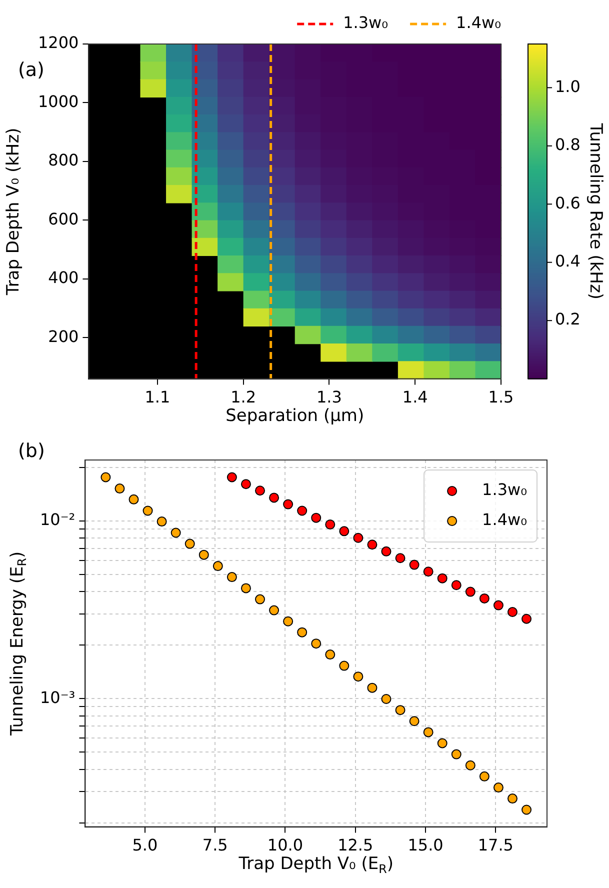 Image resolution: width=609 pixels, height=888 pixels. What do you see at coordinates (295, 416) in the screenshot?
I see `x-axis-title: Separation (μm)` at bounding box center [295, 416].